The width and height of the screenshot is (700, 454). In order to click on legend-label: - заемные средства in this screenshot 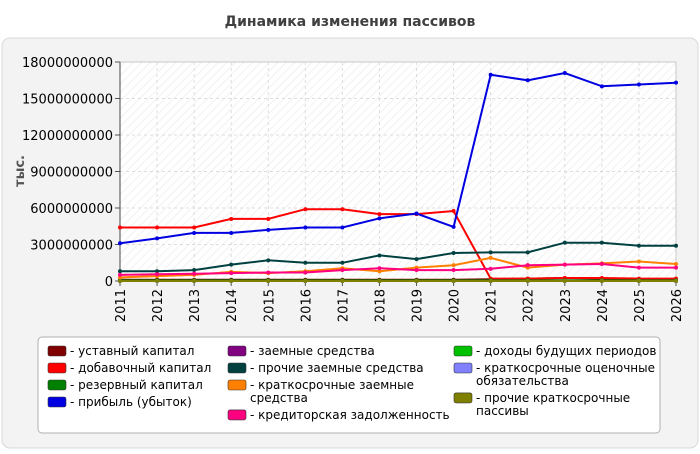, I will do `click(312, 351)`.